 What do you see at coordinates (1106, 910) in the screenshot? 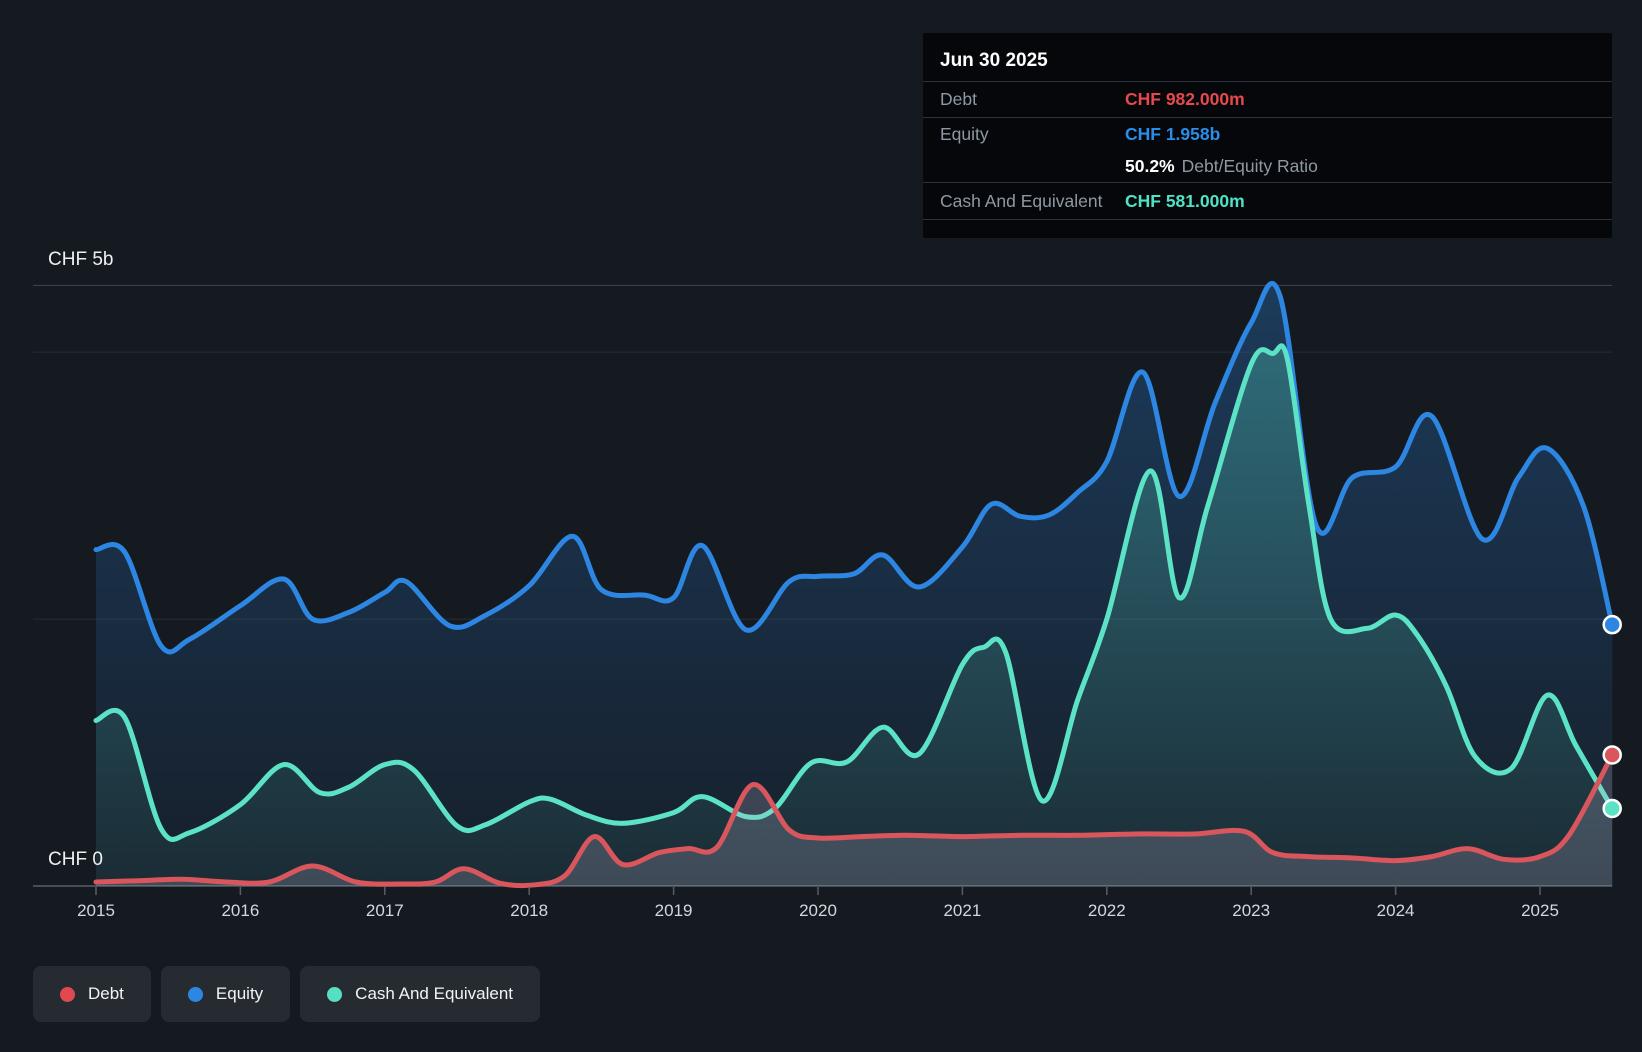
I see `x-axis-label-2022: 2022` at bounding box center [1106, 910].